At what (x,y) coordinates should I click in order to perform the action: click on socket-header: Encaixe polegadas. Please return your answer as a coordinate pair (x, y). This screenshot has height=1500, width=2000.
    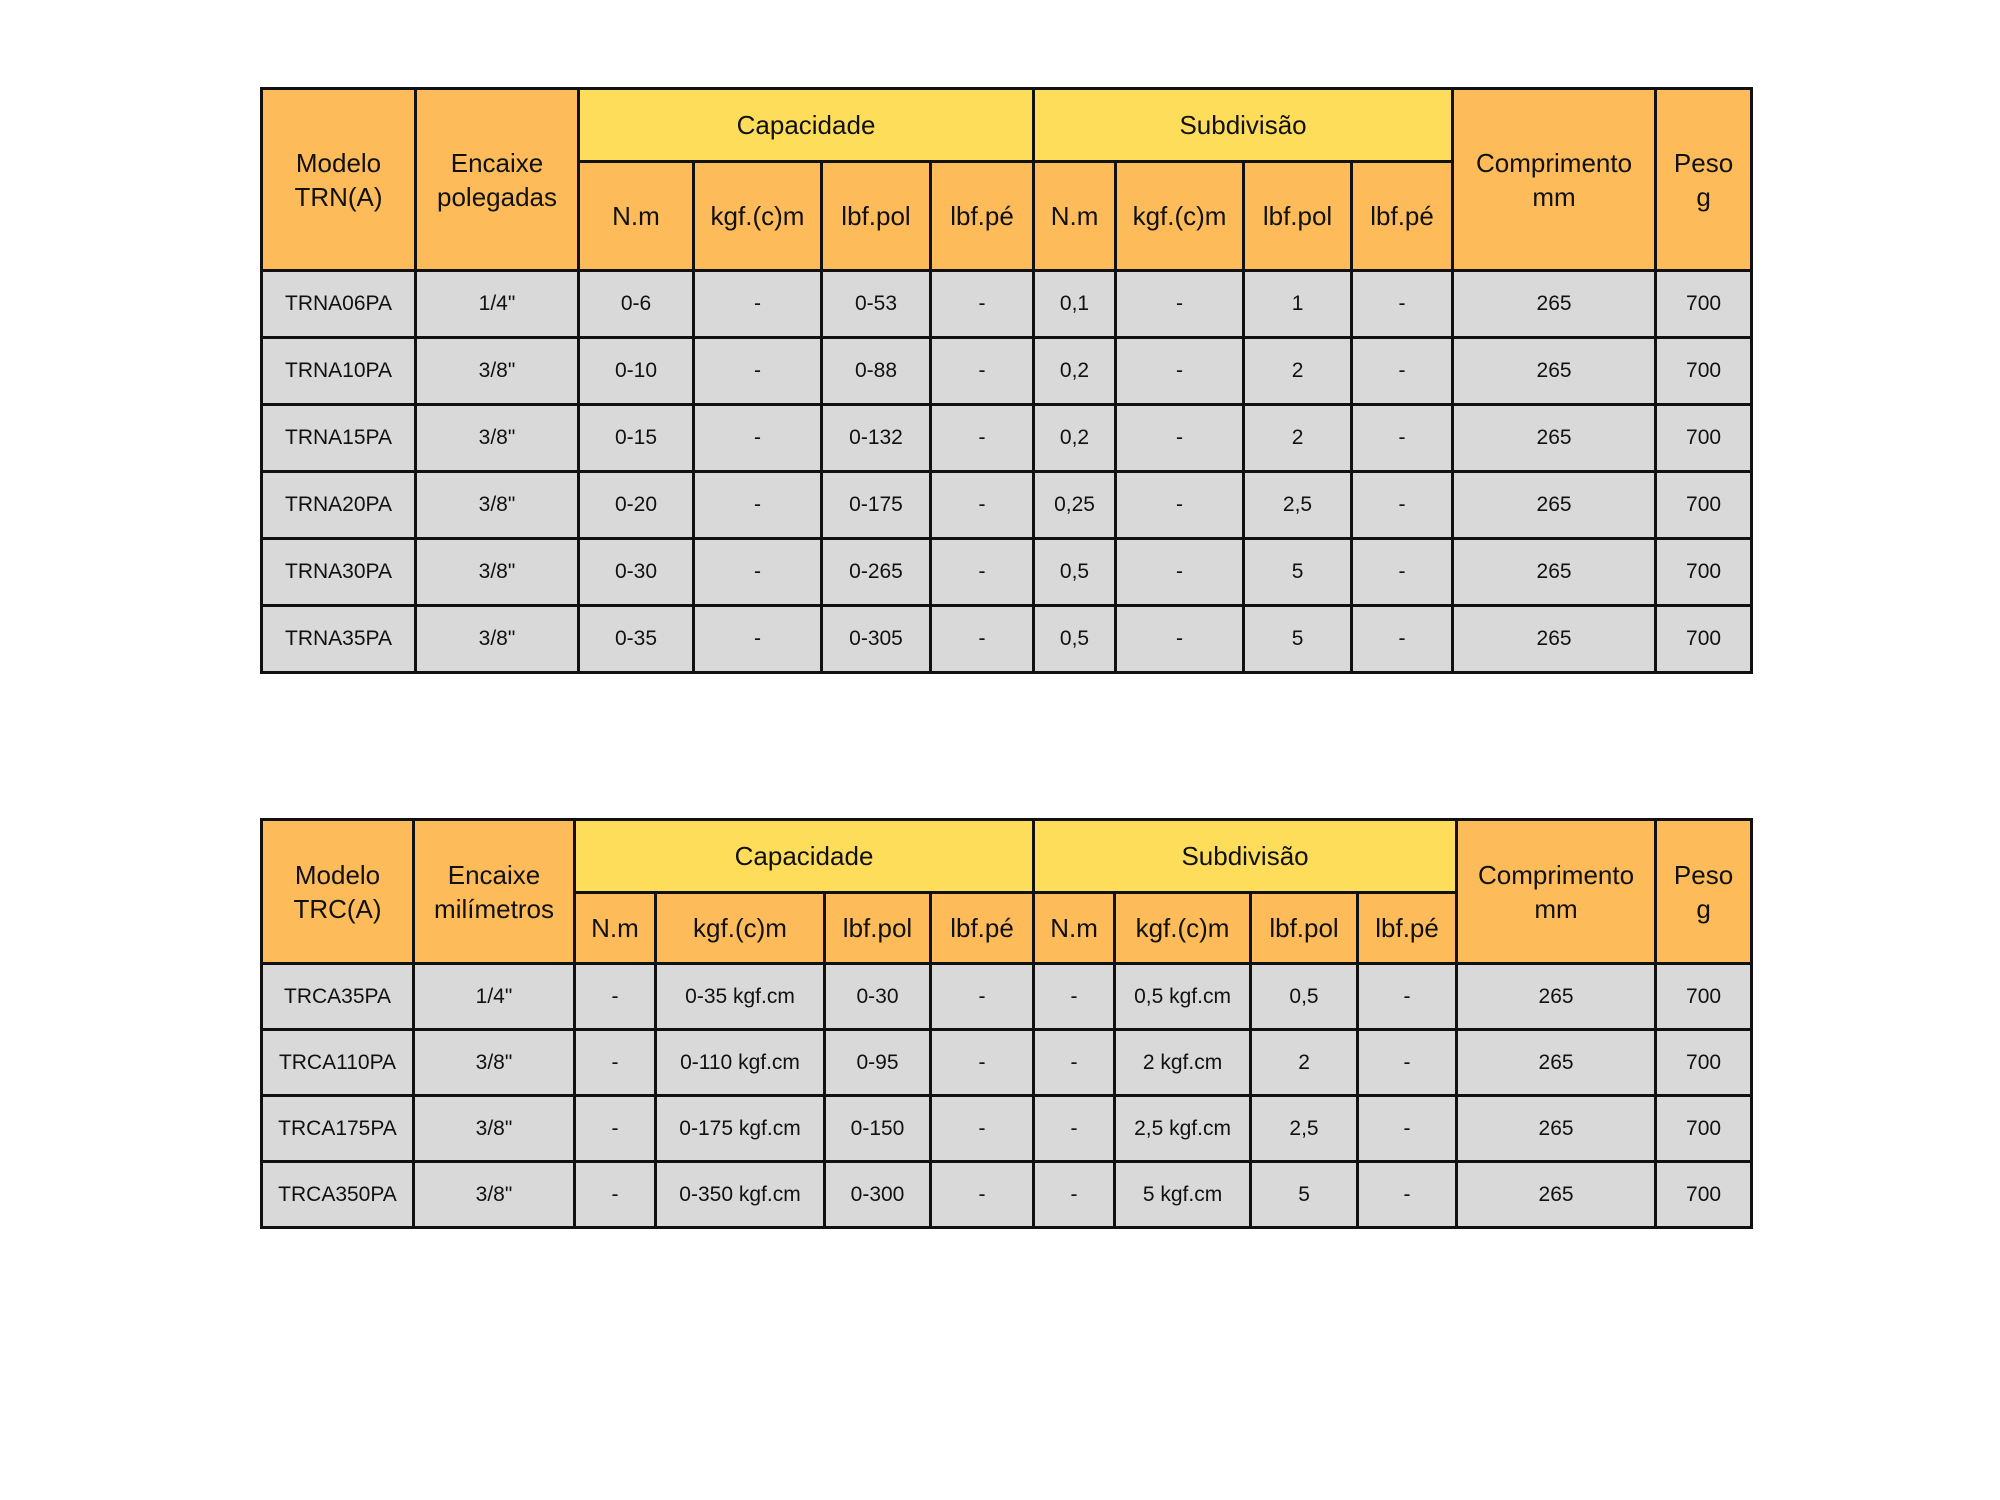
    Looking at the image, I should click on (497, 179).